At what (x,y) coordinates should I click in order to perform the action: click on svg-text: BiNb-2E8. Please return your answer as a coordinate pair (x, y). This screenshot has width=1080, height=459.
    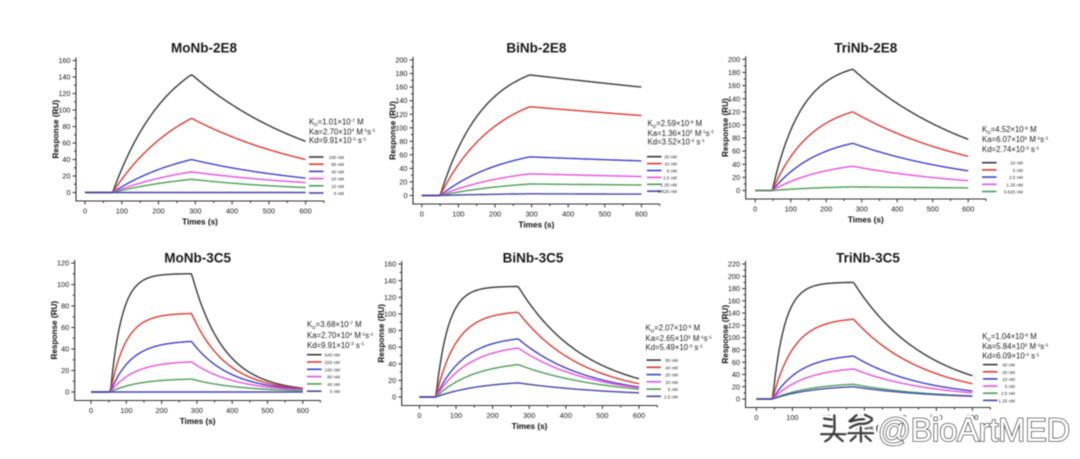
    Looking at the image, I should click on (536, 48).